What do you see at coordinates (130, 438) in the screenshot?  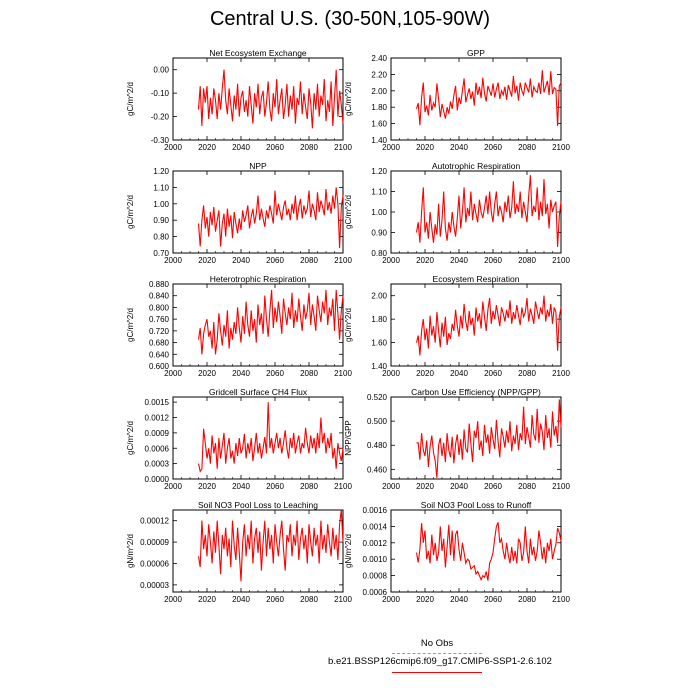 I see `chart-6-ylabel: gC/m^2/d` at bounding box center [130, 438].